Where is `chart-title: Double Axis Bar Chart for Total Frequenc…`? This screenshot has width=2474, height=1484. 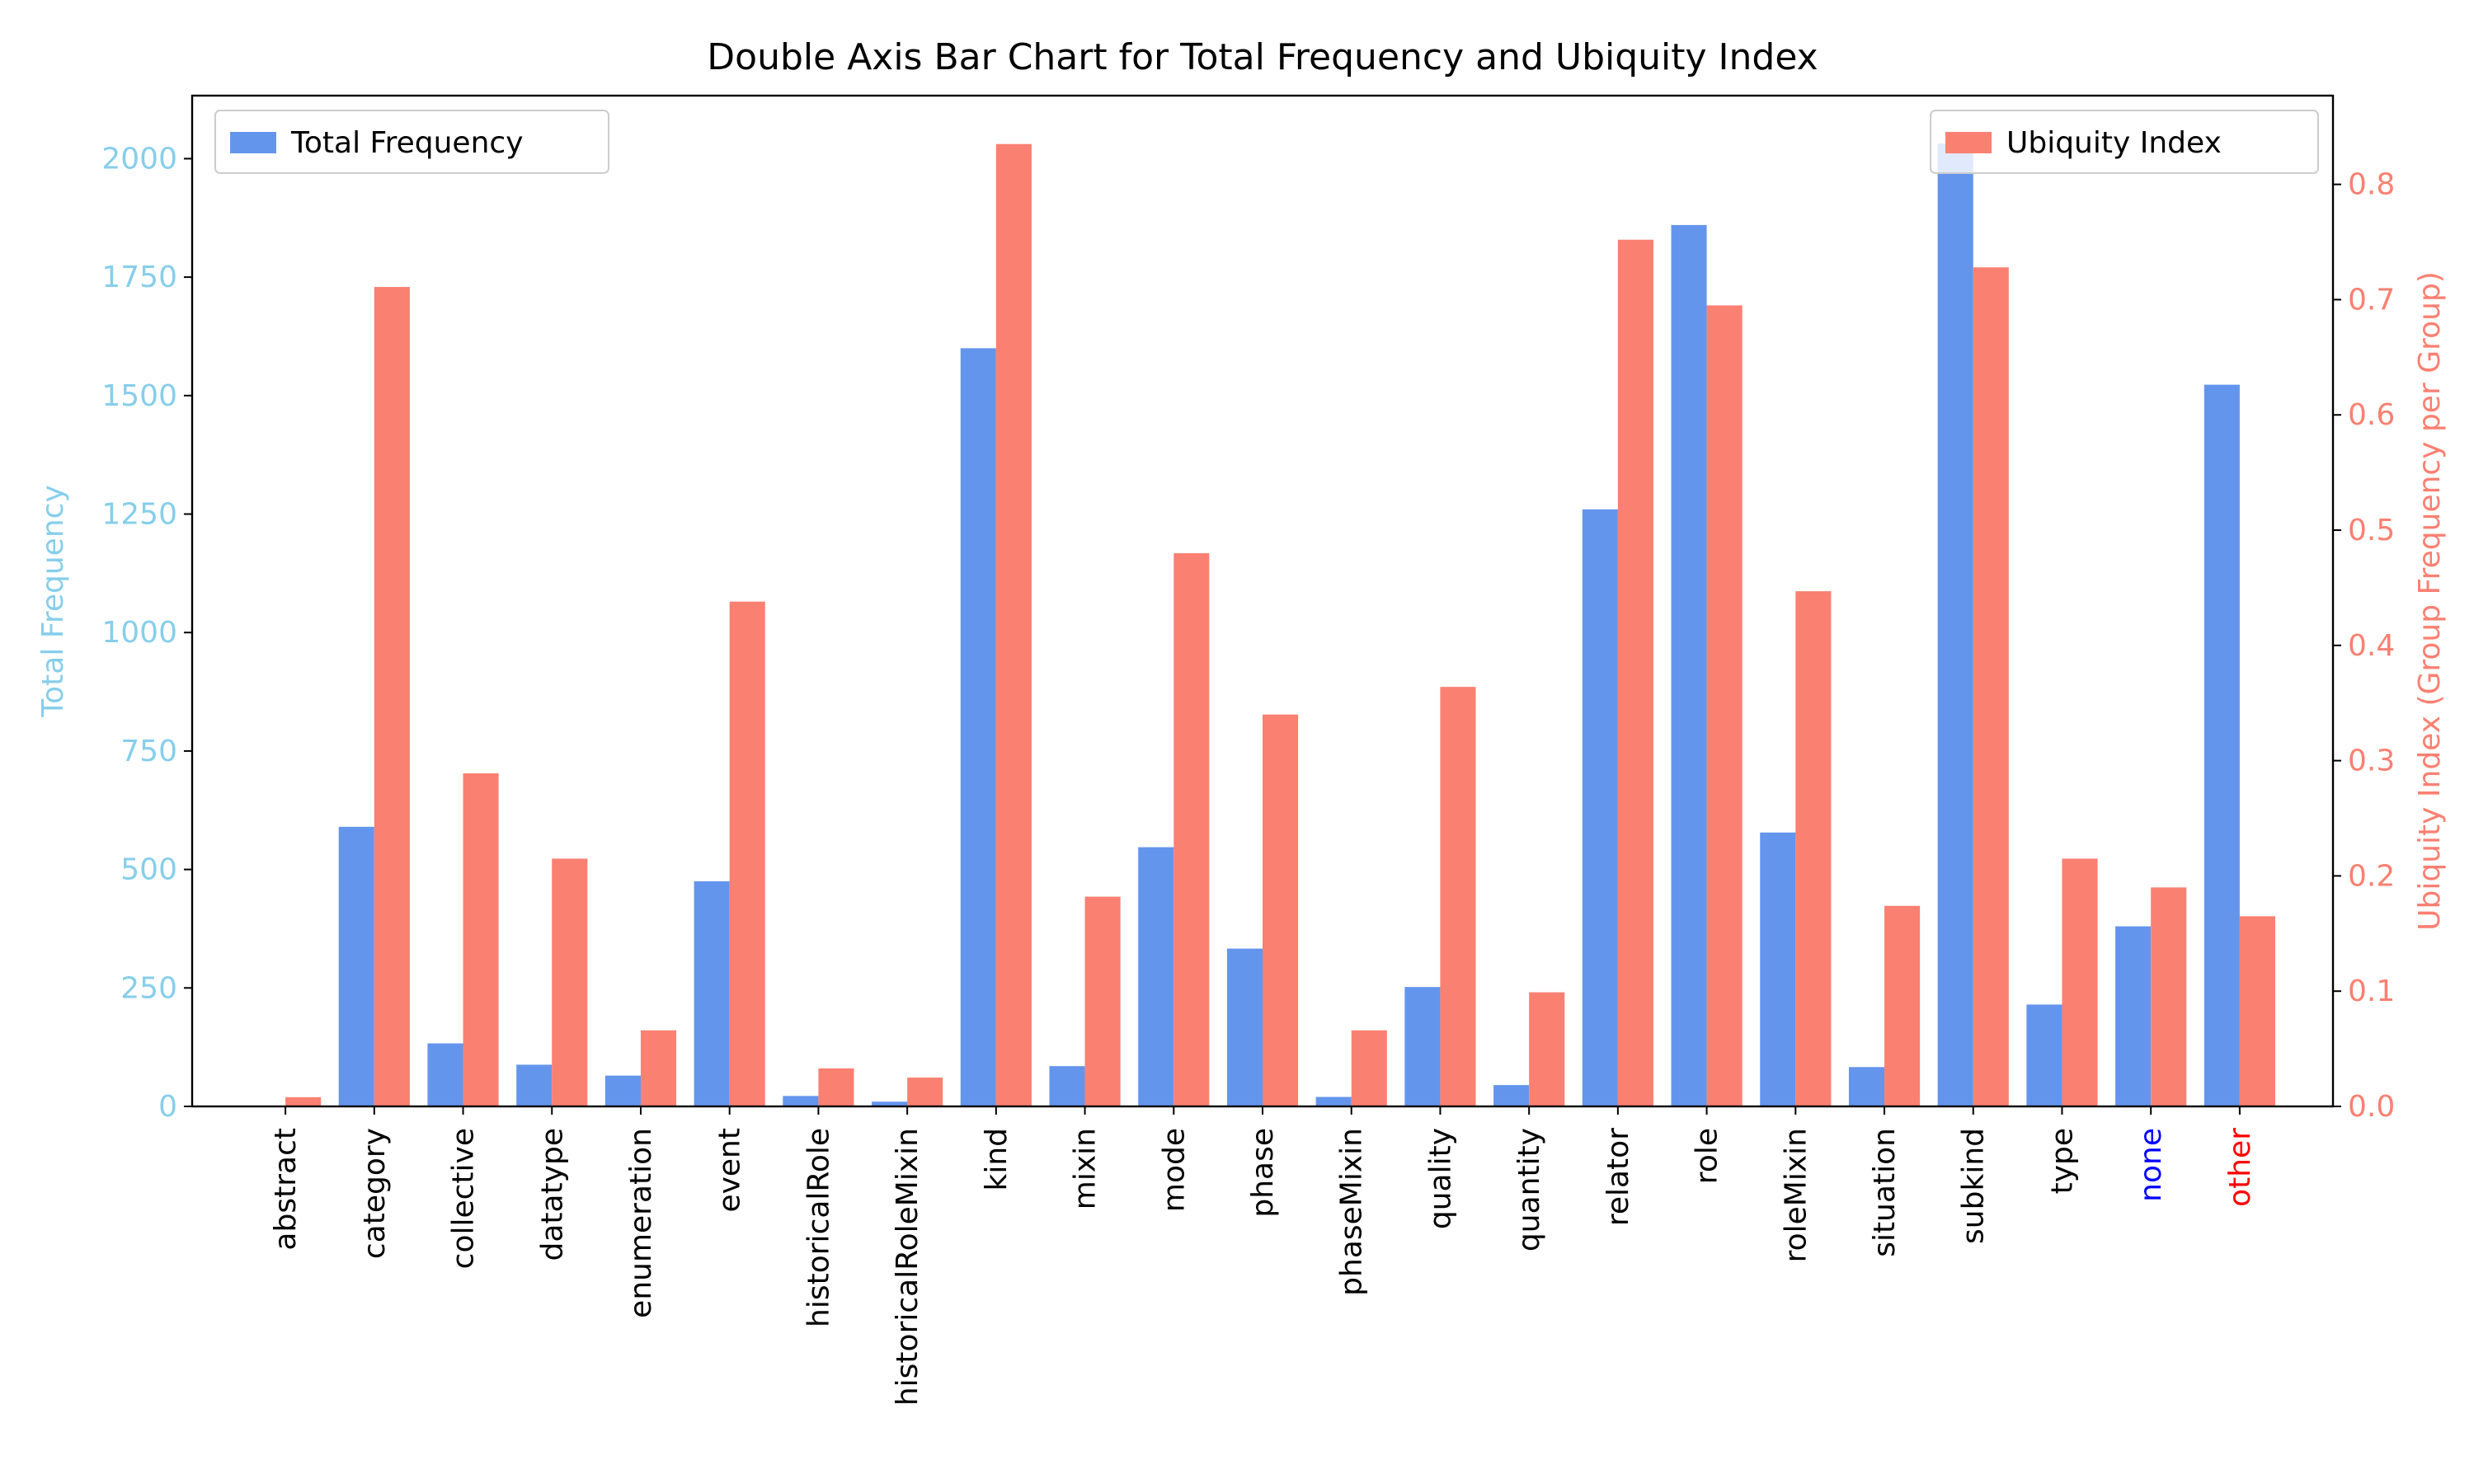
chart-title: Double Axis Bar Chart for Total Frequenc… is located at coordinates (1262, 57).